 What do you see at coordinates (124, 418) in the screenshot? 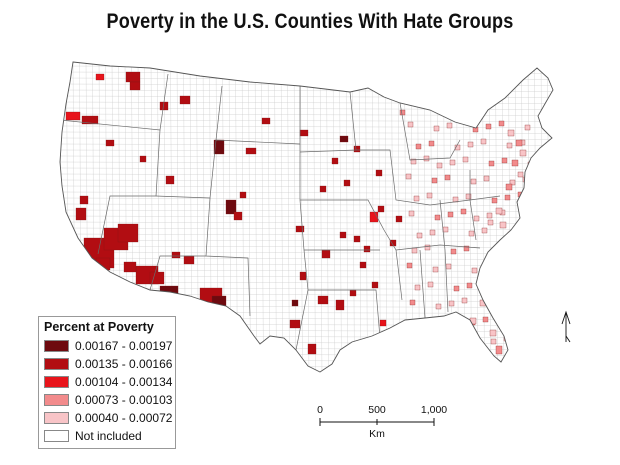
I see `legend-label: 0.00040 - 0.00072` at bounding box center [124, 418].